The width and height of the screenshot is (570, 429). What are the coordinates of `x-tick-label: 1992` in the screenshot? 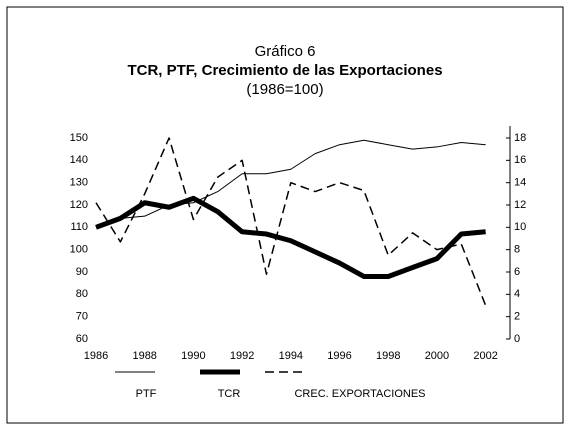 It's located at (242, 356).